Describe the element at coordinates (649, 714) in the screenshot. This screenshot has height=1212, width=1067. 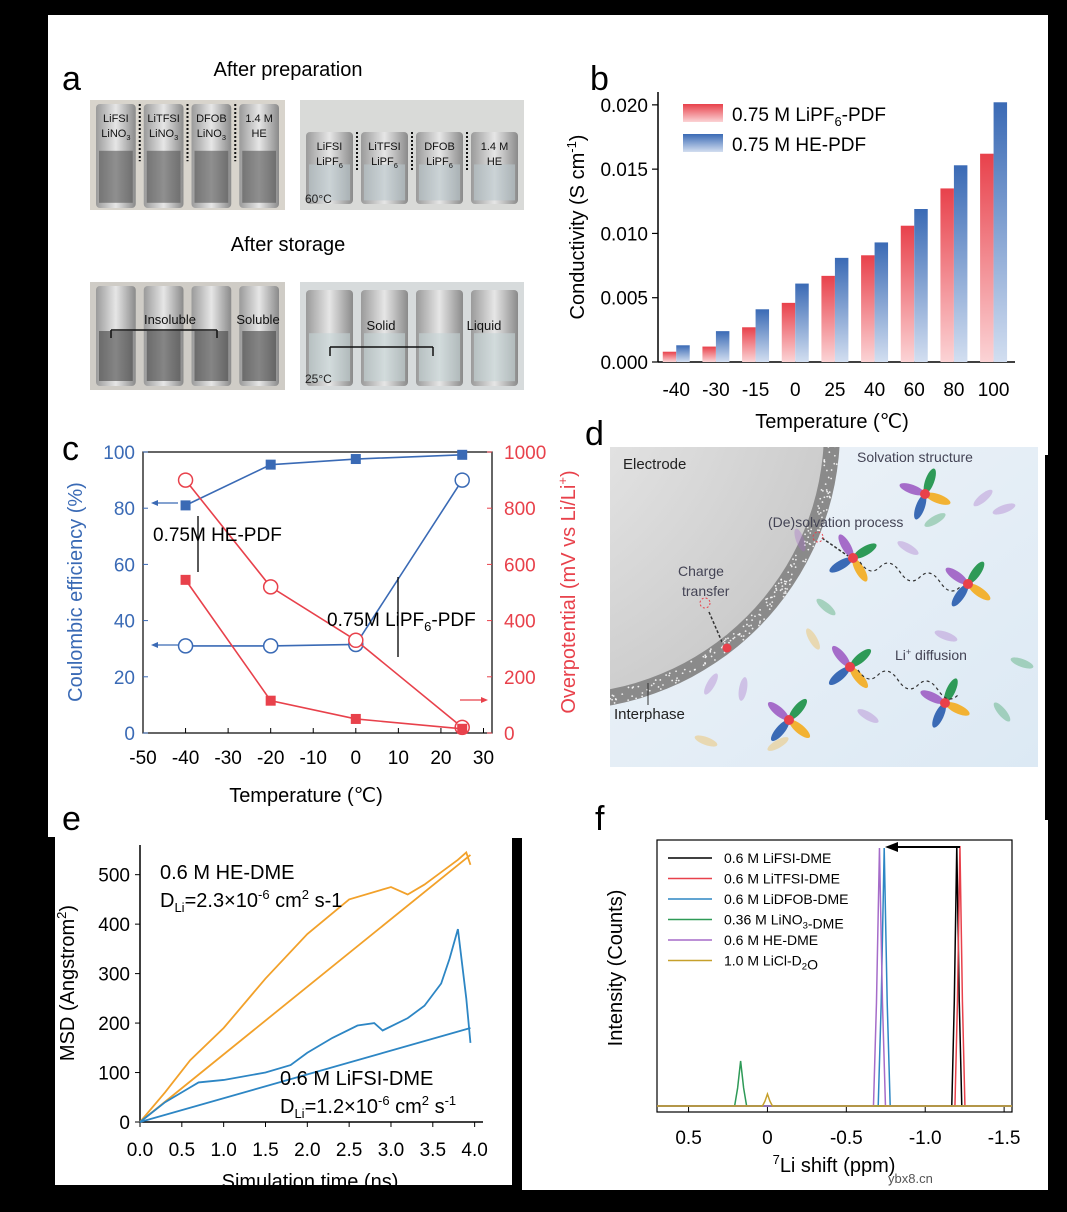
I see `interphase-label: Interphase` at that location.